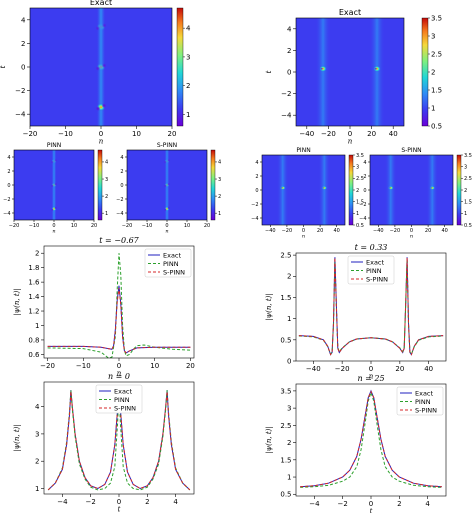 This screenshot has height=513, width=474. What do you see at coordinates (399, 504) in the screenshot?
I see `x-tick-label: 2` at bounding box center [399, 504].